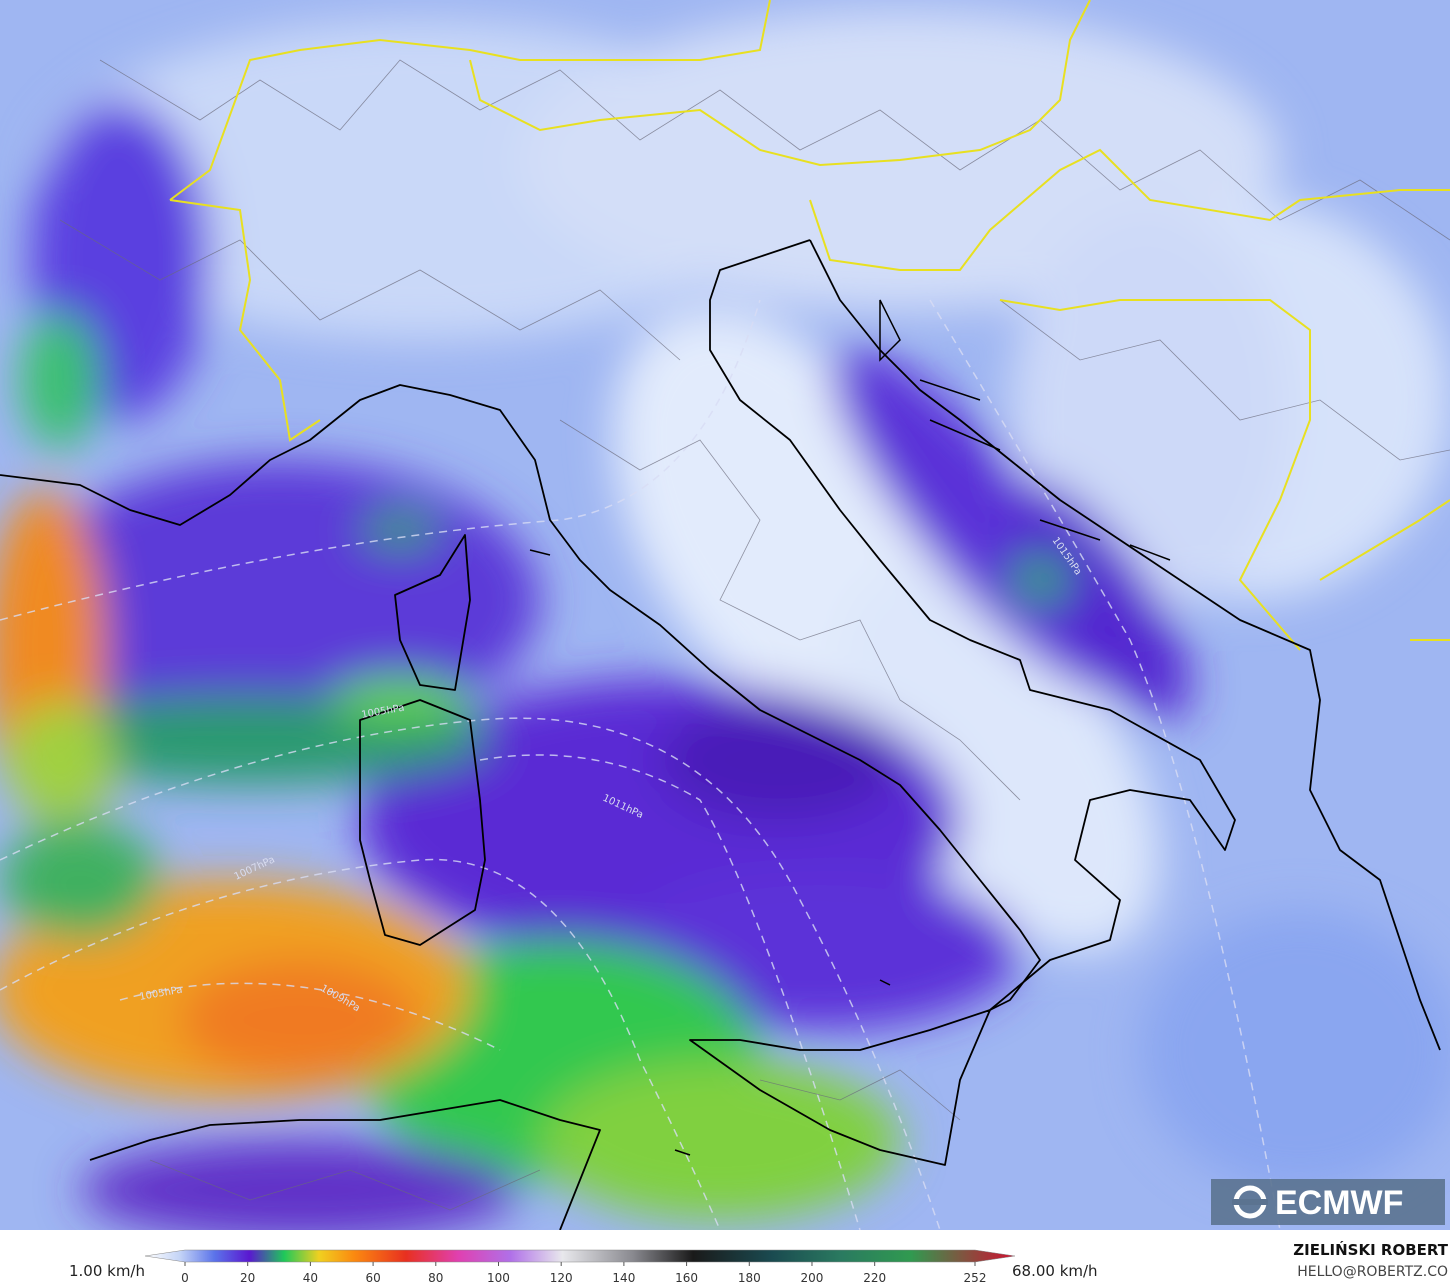 The image size is (1450, 1287). Describe the element at coordinates (185, 1278) in the screenshot. I see `colorbar-tick-label: 0` at that location.